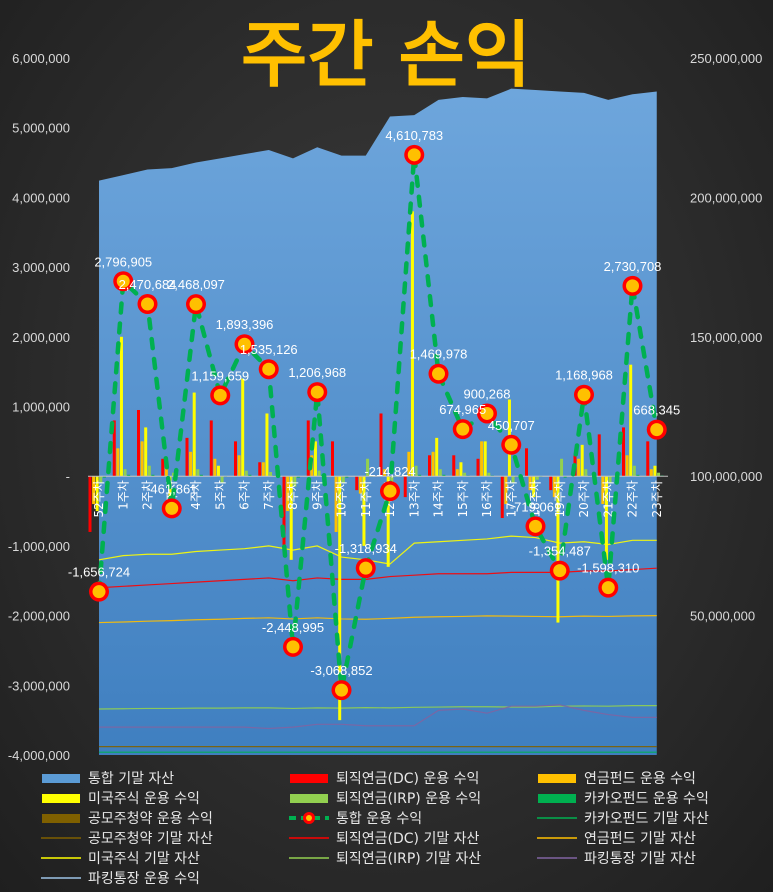 The image size is (773, 892). Describe the element at coordinates (726, 197) in the screenshot. I see `y-right-tick: 200,000,000` at that location.